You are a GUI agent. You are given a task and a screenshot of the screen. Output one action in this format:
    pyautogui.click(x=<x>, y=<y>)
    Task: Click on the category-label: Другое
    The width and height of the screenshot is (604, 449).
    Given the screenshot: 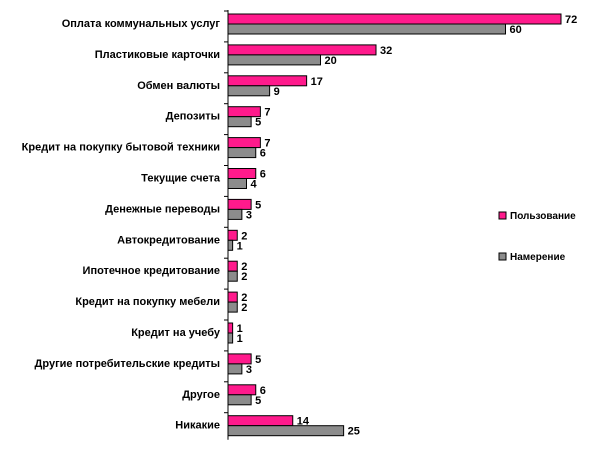 What is the action you would take?
    pyautogui.click(x=201, y=395)
    